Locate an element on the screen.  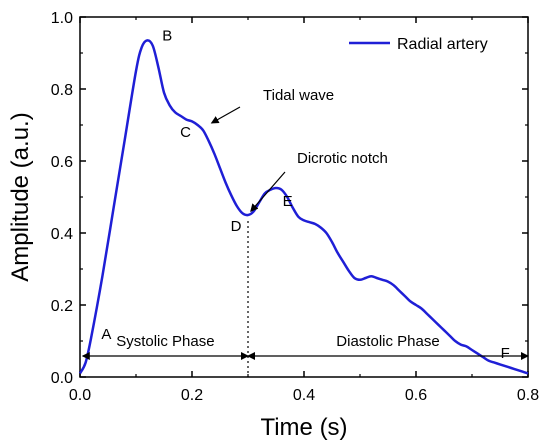
point-label-c: C is located at coordinates (185, 132).